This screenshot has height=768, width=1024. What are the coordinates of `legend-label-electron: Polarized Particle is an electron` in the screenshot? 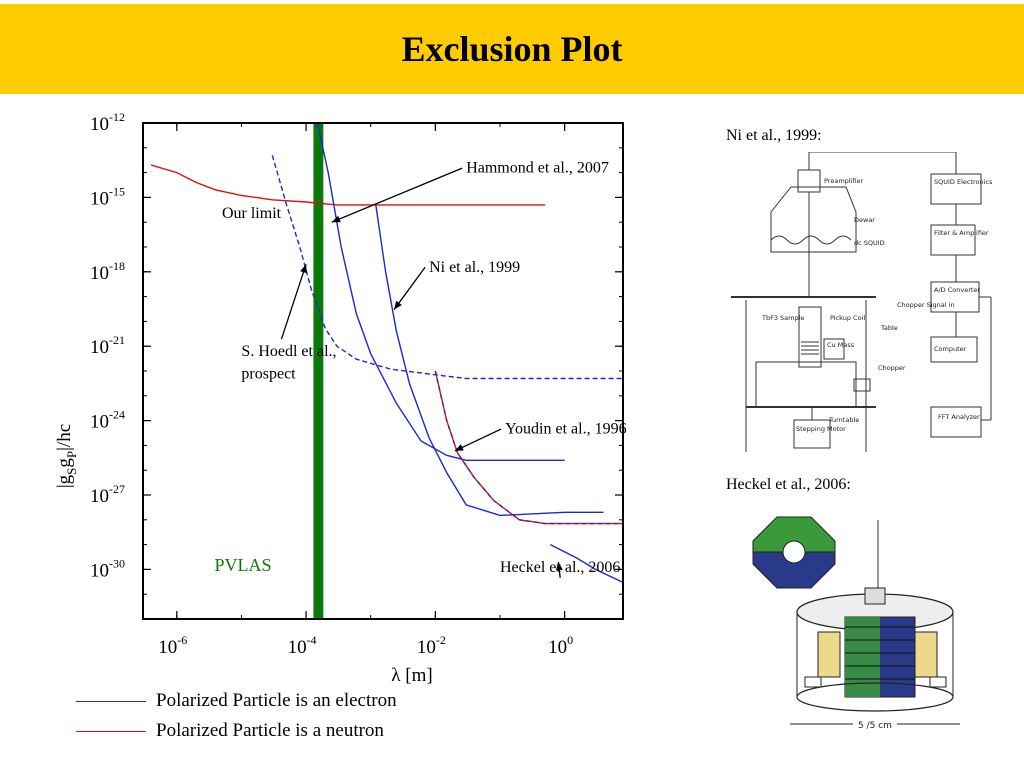 It's located at (276, 700).